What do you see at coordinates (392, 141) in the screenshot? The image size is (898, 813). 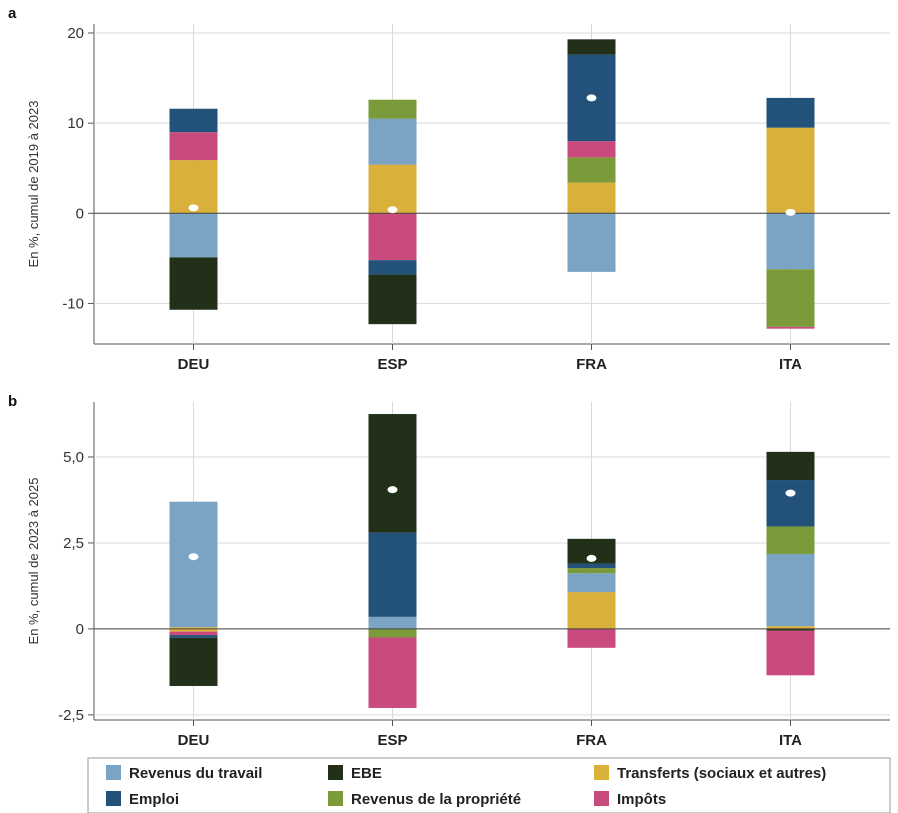 I see `panel-a-bar-esp-revenus-travail` at bounding box center [392, 141].